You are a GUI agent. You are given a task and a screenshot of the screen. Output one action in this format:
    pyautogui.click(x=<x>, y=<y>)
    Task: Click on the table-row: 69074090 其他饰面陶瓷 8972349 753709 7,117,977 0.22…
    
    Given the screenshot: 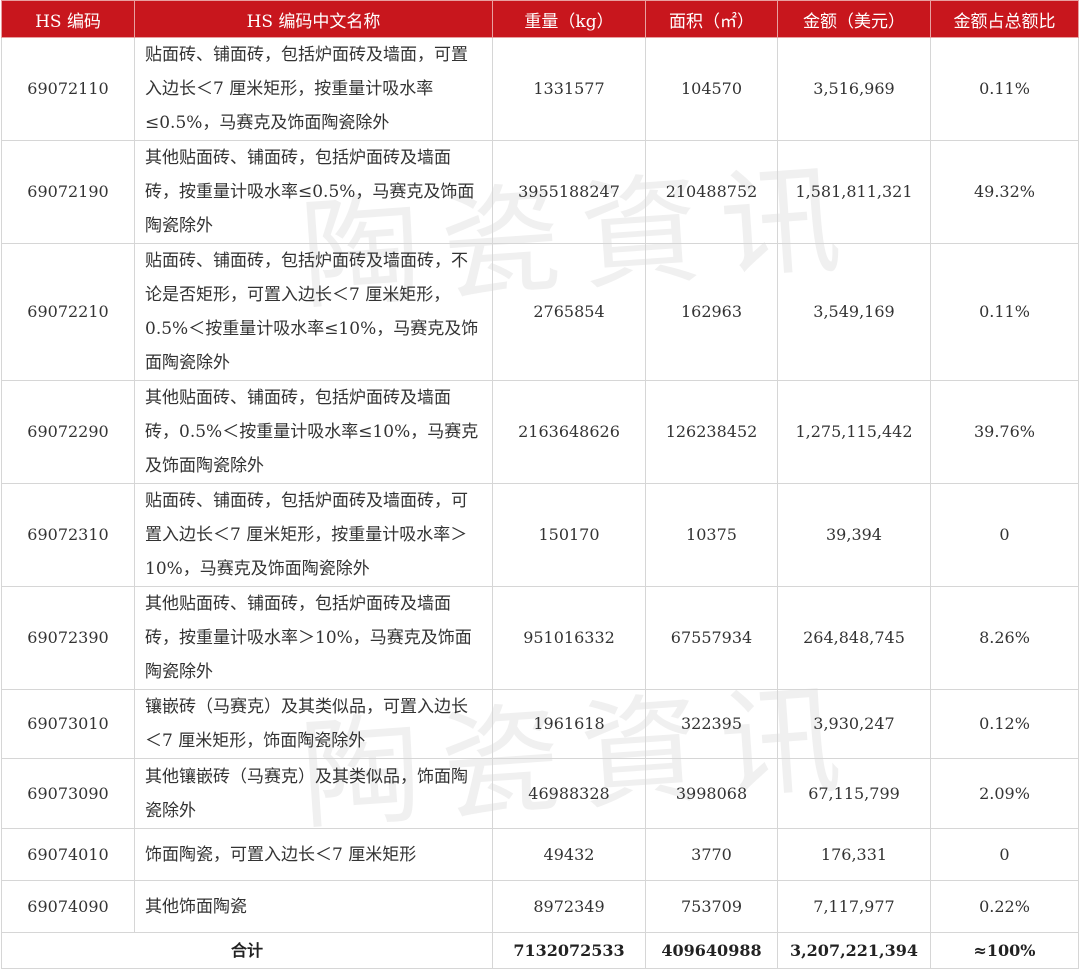 What is the action you would take?
    pyautogui.click(x=540, y=906)
    